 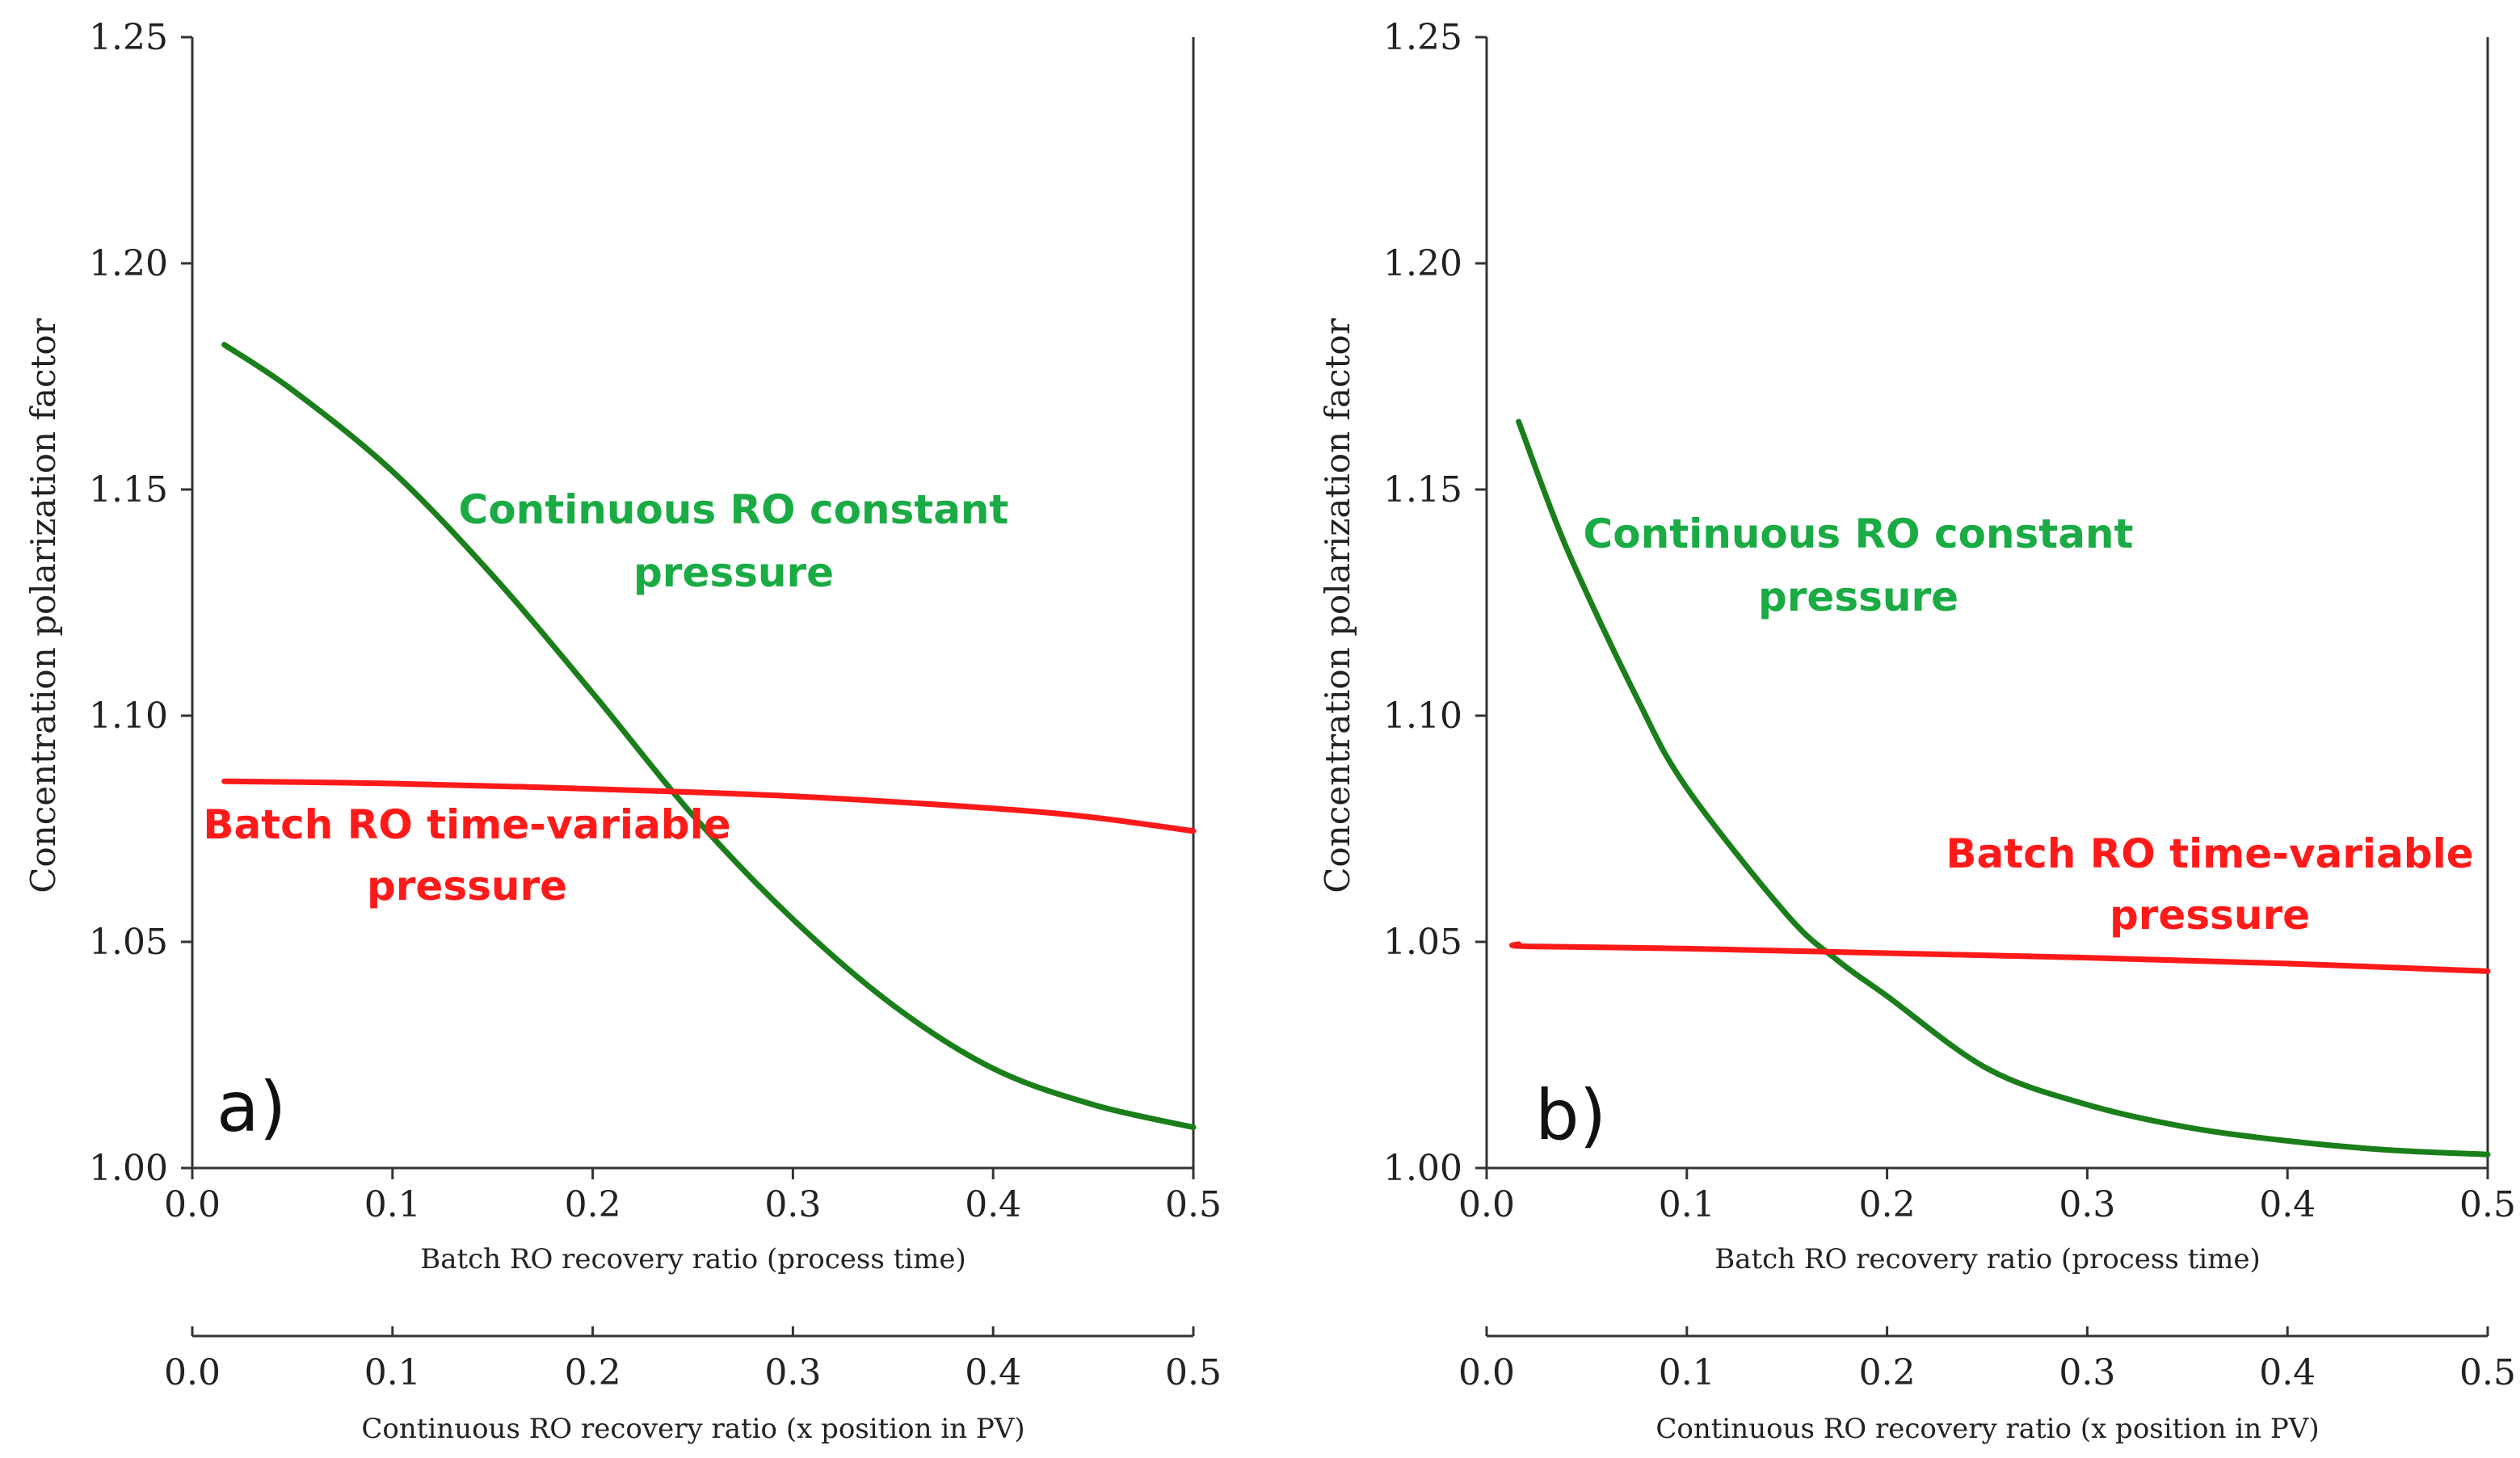 What do you see at coordinates (1988, 1259) in the screenshot?
I see `x-axis-title-b: Batch RO recovery ratio (process time)` at bounding box center [1988, 1259].